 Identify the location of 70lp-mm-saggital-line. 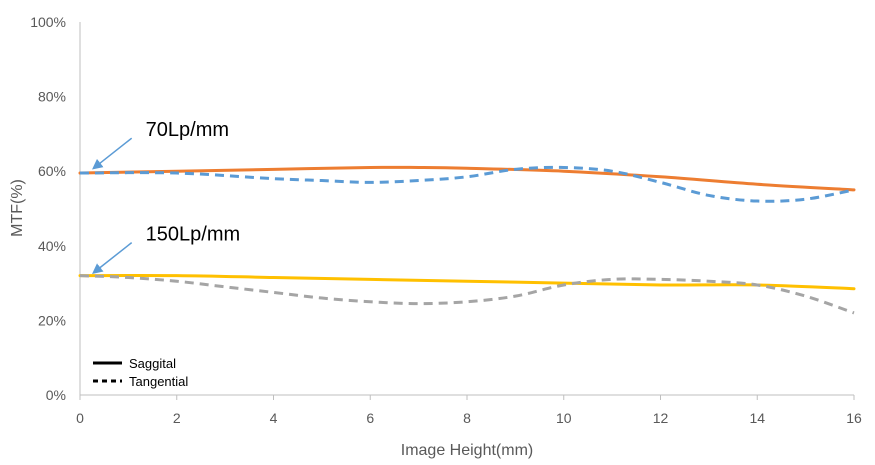
(467, 178).